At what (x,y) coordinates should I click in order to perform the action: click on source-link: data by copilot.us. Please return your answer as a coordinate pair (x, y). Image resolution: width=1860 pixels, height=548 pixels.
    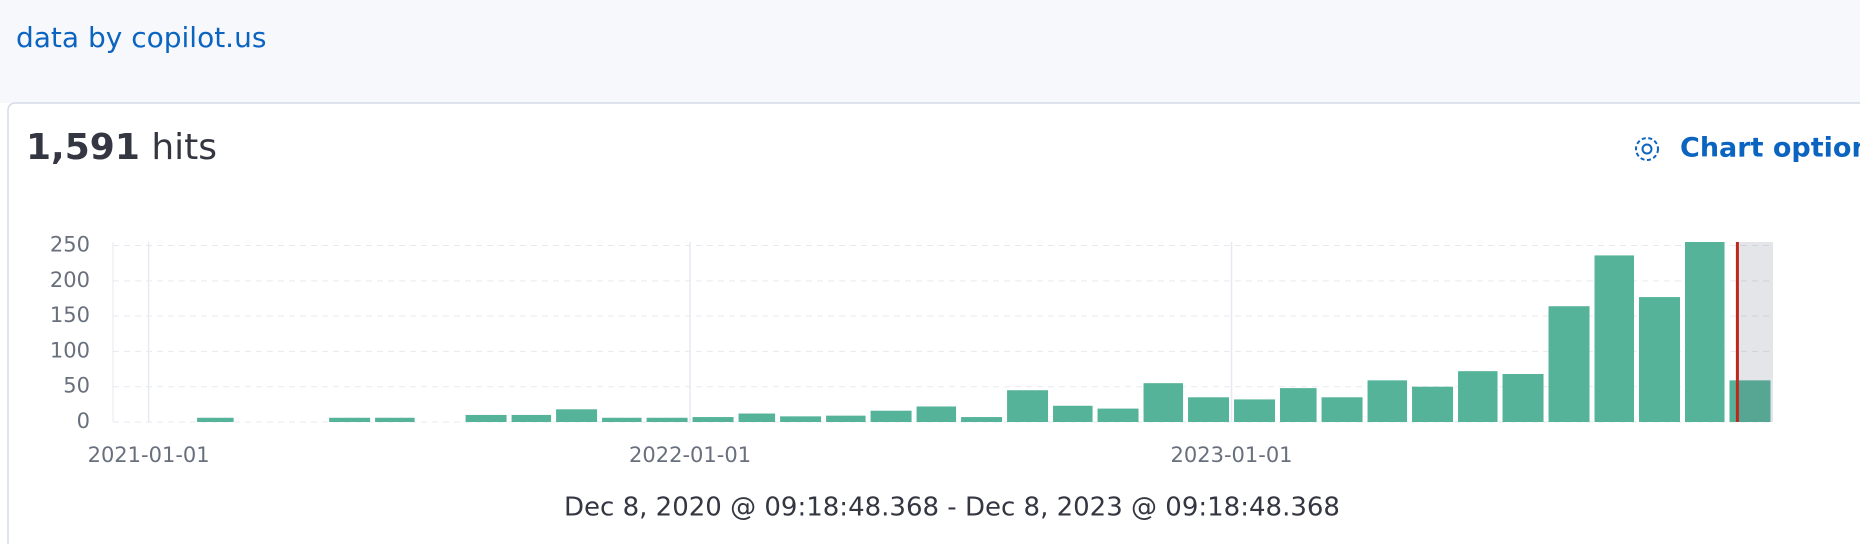
    Looking at the image, I should click on (141, 37).